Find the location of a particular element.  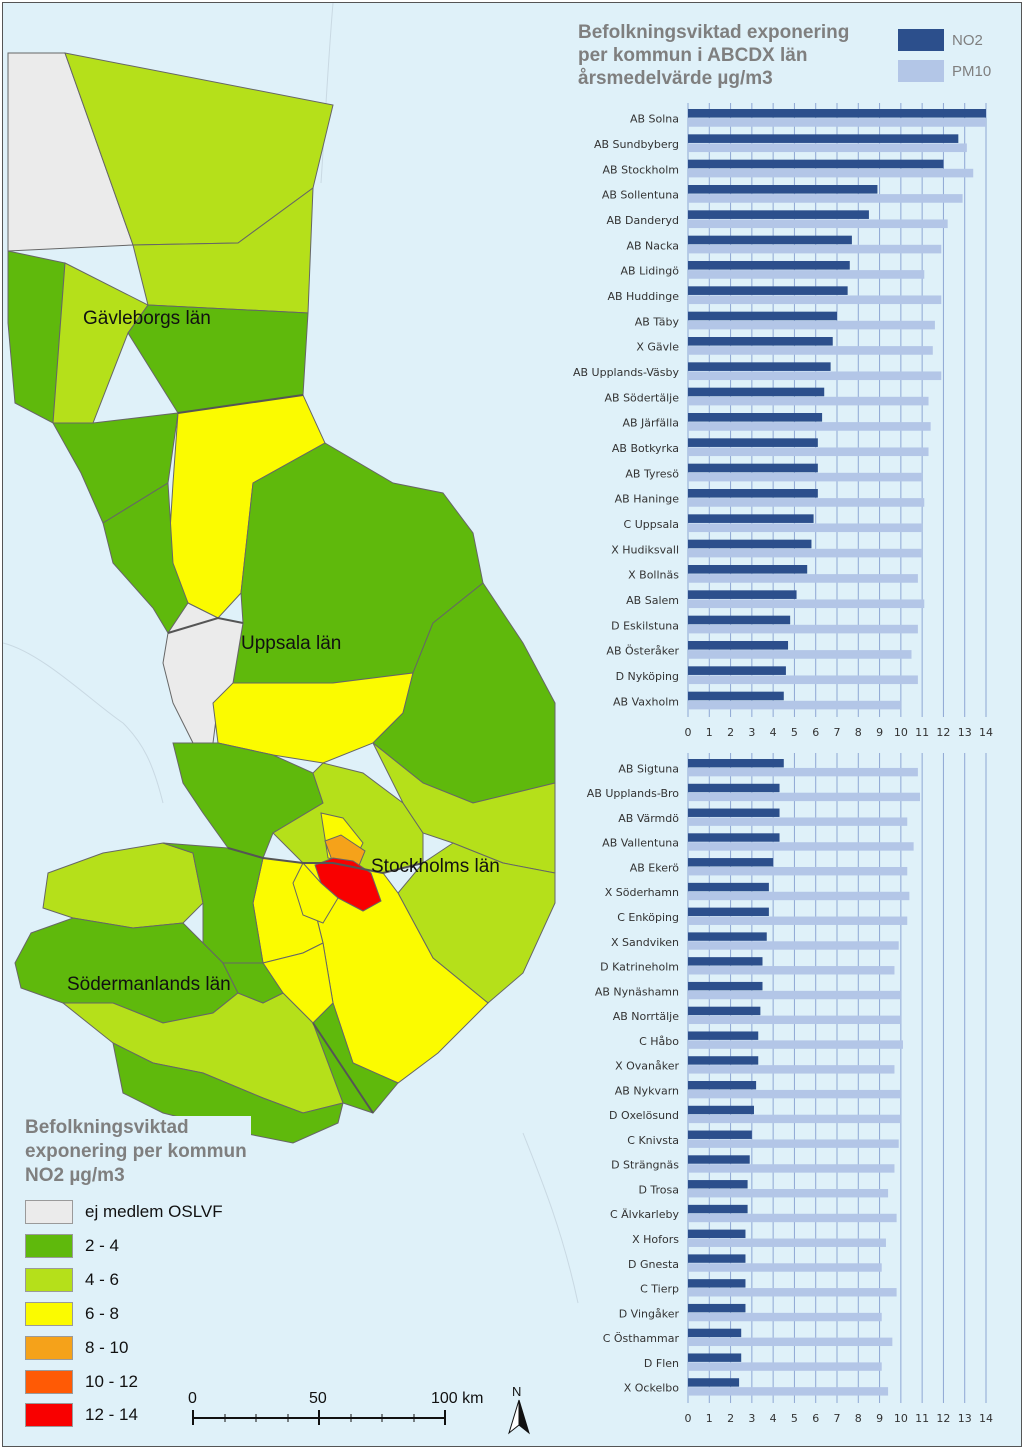

legend-item: 4 - 6 is located at coordinates (72, 1280).